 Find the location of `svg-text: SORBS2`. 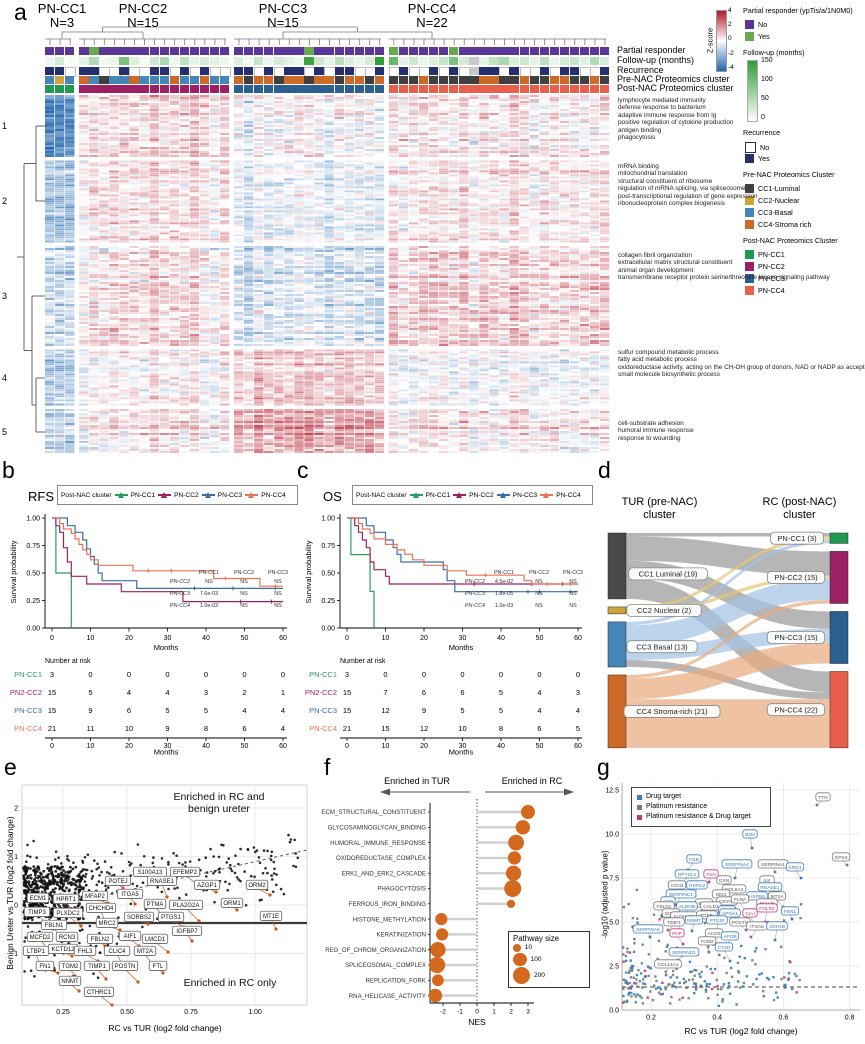

svg-text: SORBS2 is located at coordinates (139, 918).